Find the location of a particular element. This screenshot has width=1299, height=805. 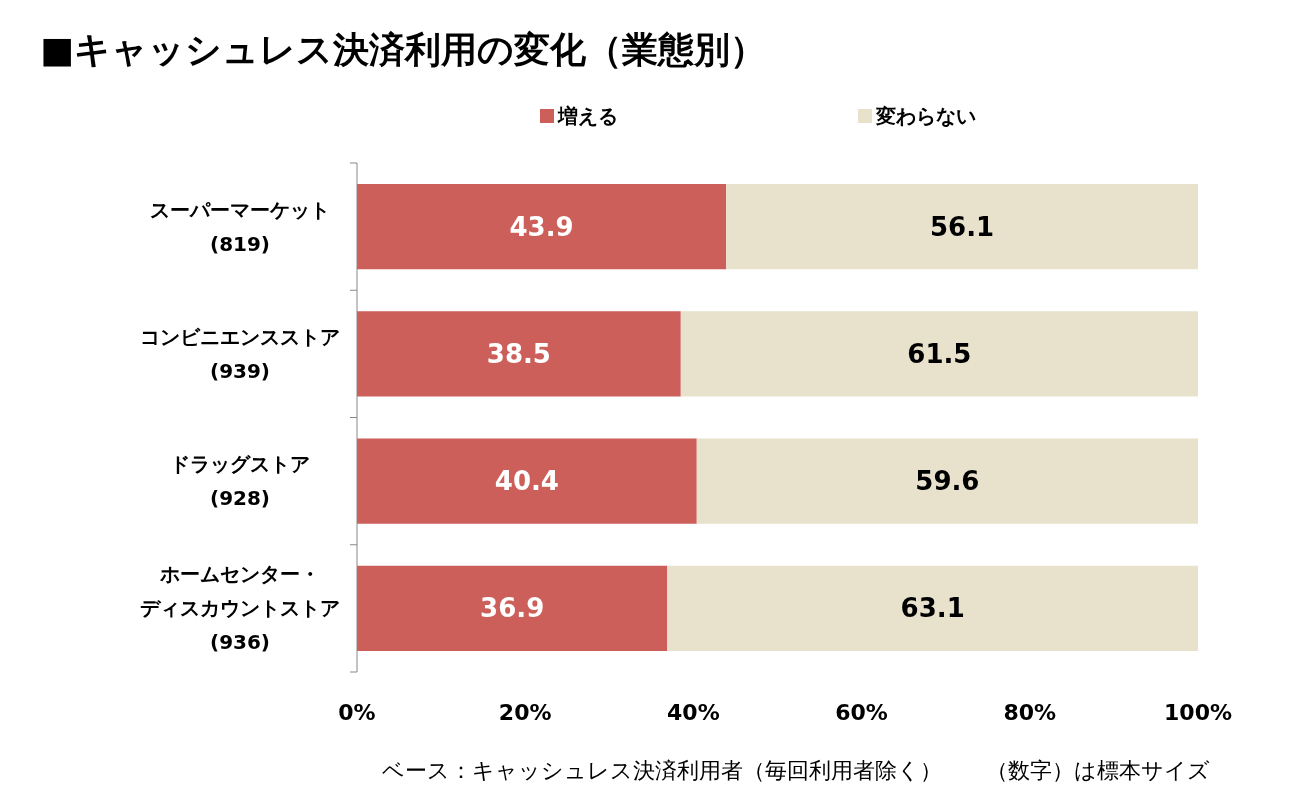

data-label: 56.1 is located at coordinates (962, 226).